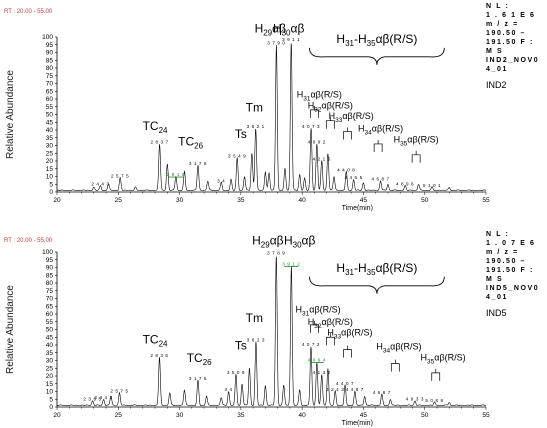 The image size is (547, 428). I want to click on panel1-peak-label: 3 1 7 5, so click(198, 378).